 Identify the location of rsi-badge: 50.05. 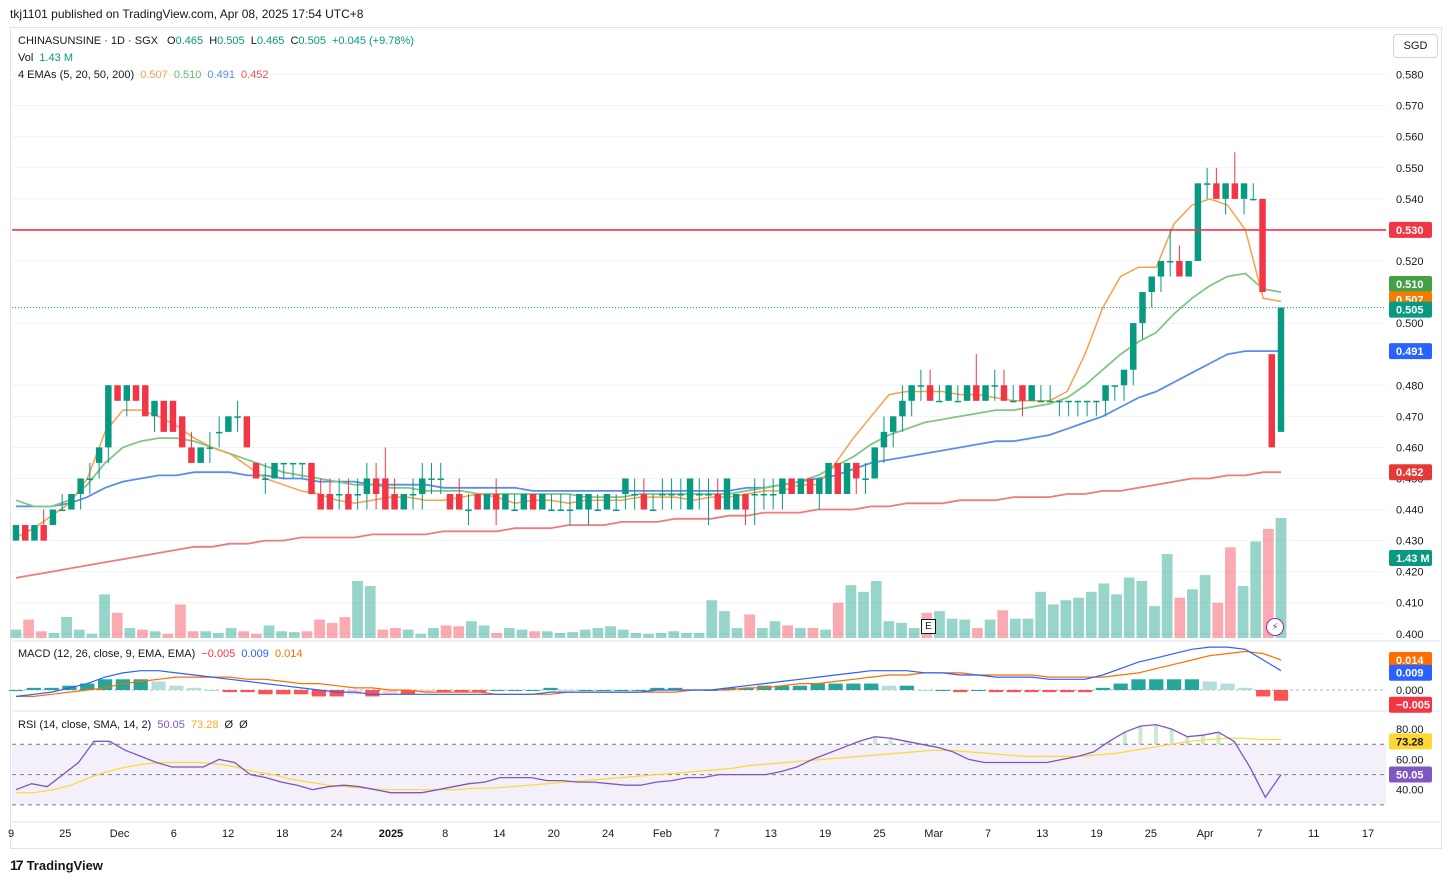
(1410, 775).